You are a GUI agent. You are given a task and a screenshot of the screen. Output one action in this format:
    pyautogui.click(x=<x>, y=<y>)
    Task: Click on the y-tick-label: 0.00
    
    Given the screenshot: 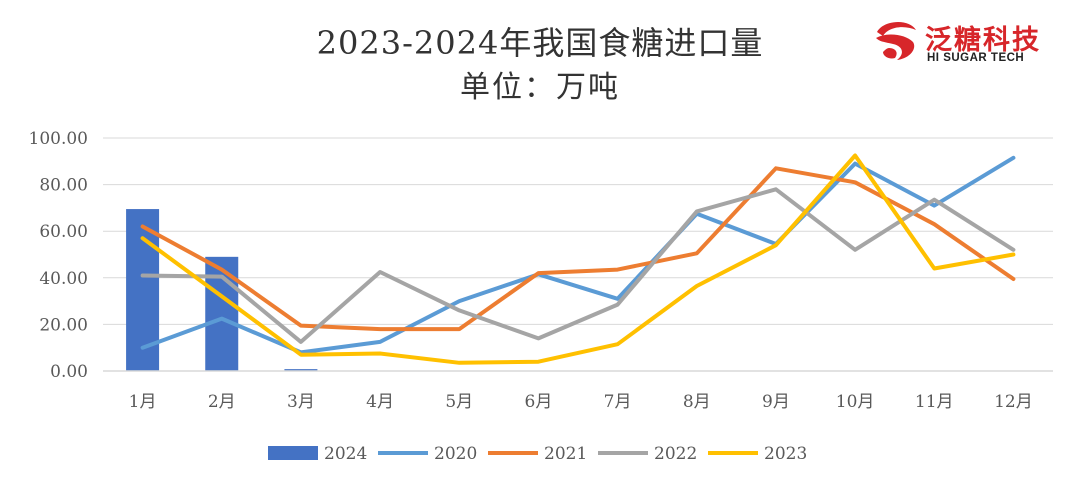 What is the action you would take?
    pyautogui.click(x=69, y=372)
    